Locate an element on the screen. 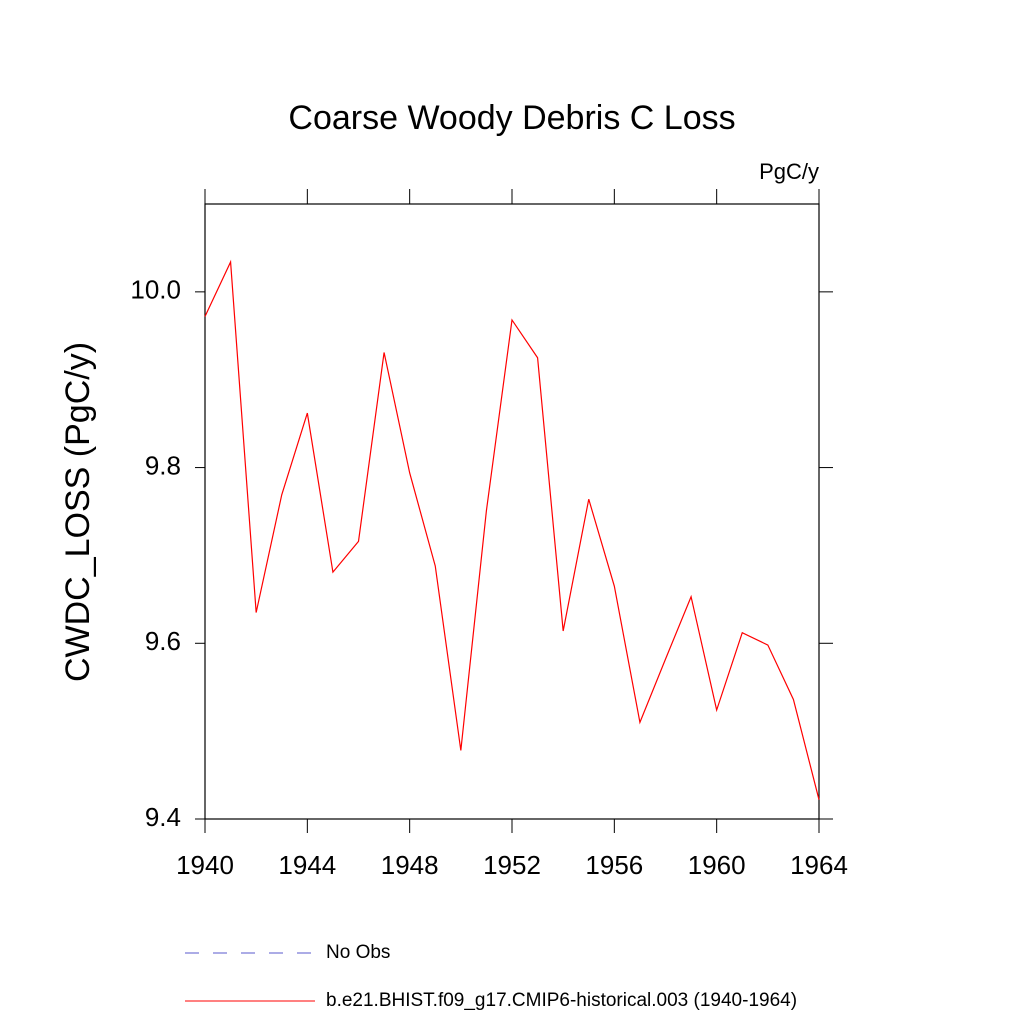 The height and width of the screenshot is (1024, 1024). y-tick-label: 9.6 is located at coordinates (163, 641).